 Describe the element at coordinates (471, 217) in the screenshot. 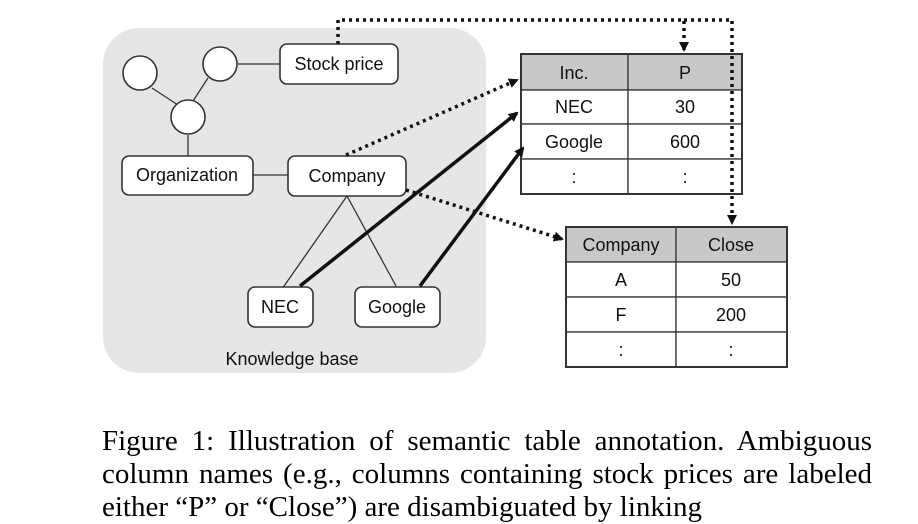

I see `solid-link-google-to-cell` at that location.